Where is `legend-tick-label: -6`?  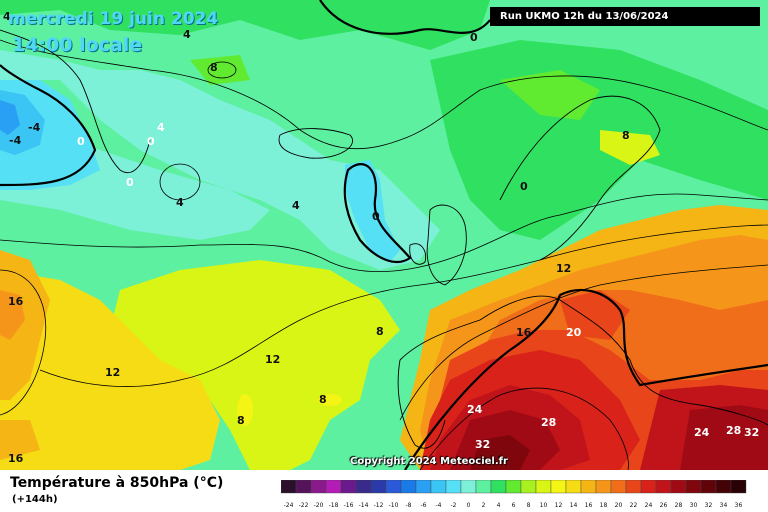 legend-tick-label: -6 is located at coordinates (424, 505).